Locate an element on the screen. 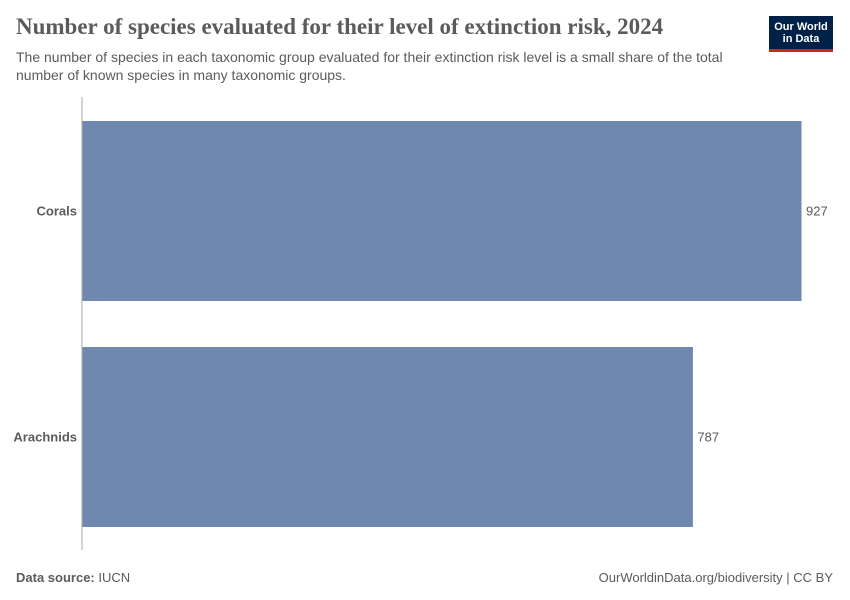 This screenshot has height=600, width=850. value-label-corals: 927 is located at coordinates (817, 211).